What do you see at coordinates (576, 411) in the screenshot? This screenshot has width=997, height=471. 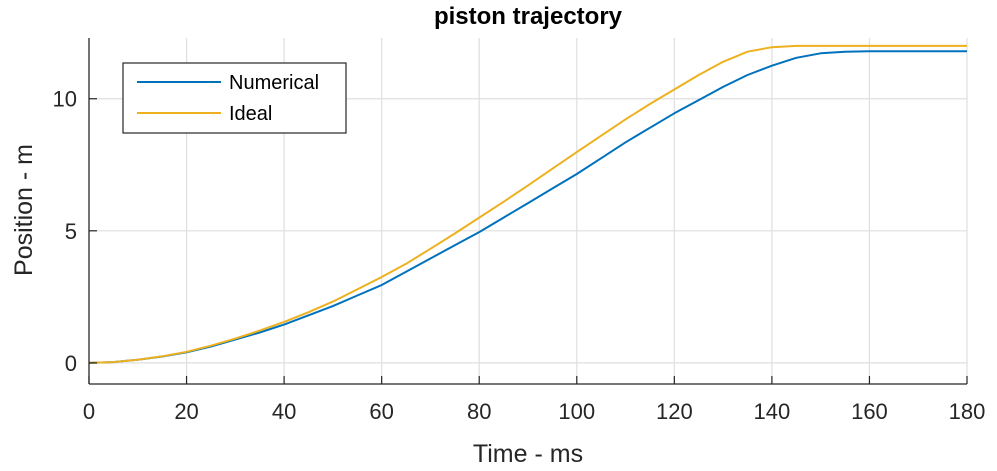 I see `x-tick-label: 100` at bounding box center [576, 411].